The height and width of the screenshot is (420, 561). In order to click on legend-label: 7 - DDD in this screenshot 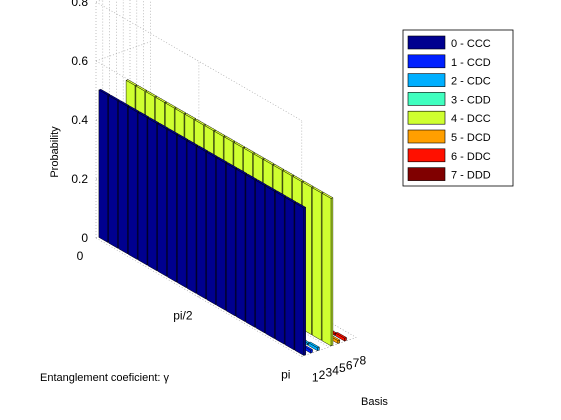, I will do `click(471, 176)`.